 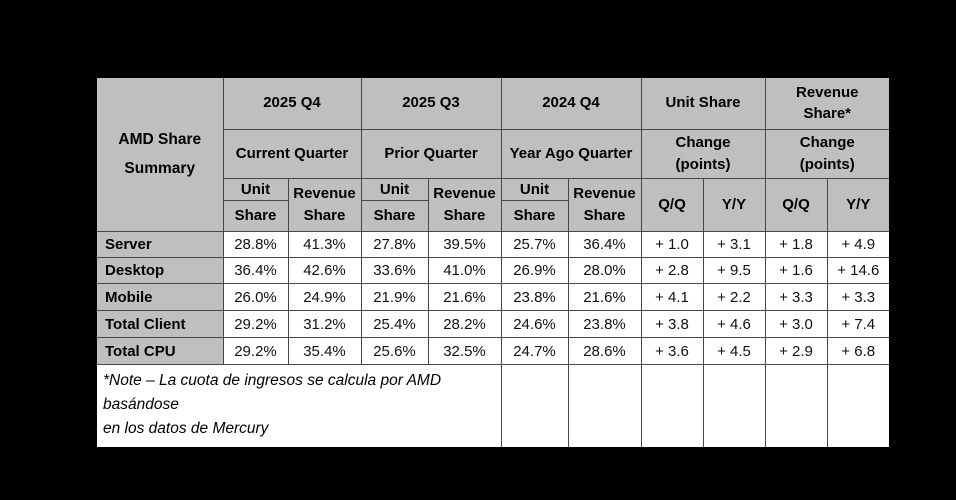 I want to click on value-cell: 41.0%, so click(x=464, y=271).